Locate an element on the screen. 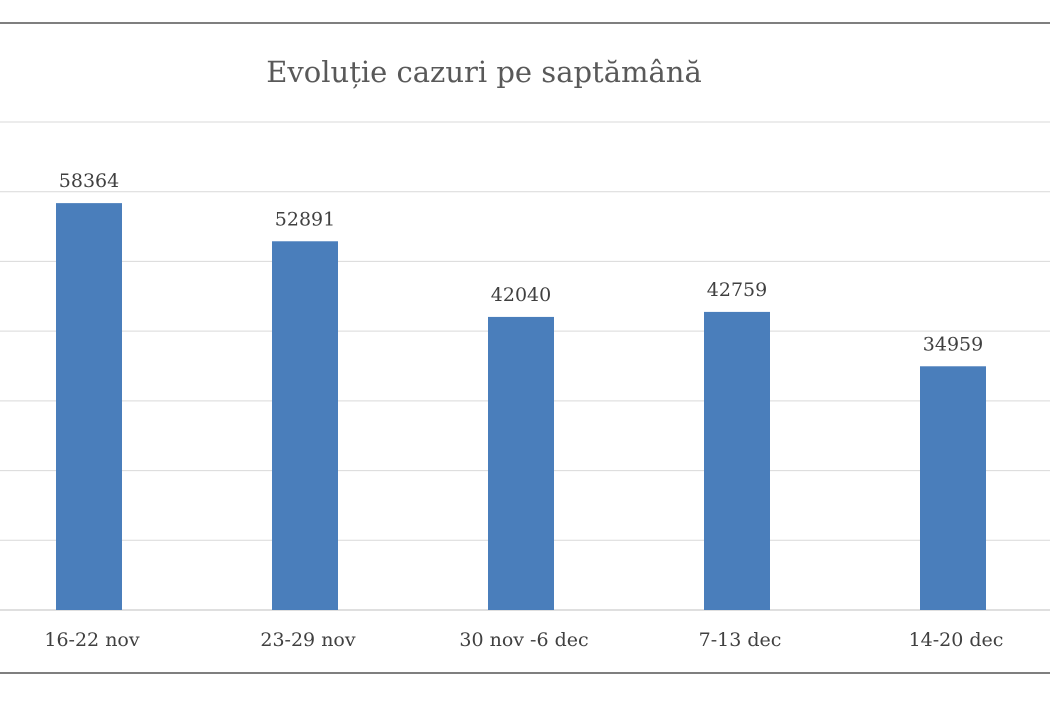 Image resolution: width=1050 pixels, height=704 pixels. data-label-4: 34959 is located at coordinates (953, 344).